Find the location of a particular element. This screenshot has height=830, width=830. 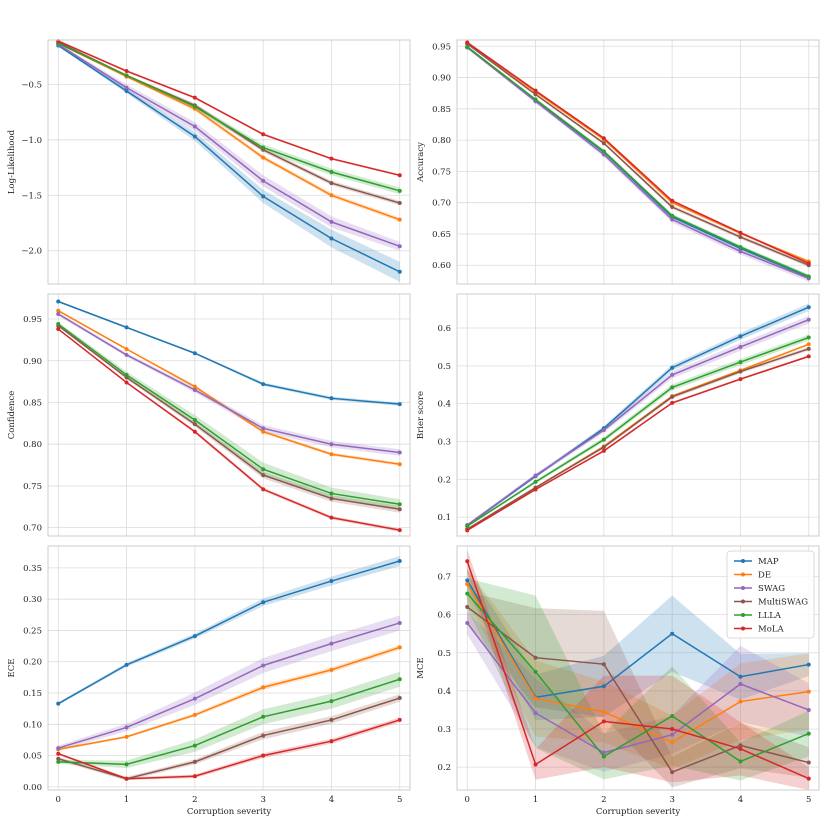

band-mola is located at coordinates (229, 748).